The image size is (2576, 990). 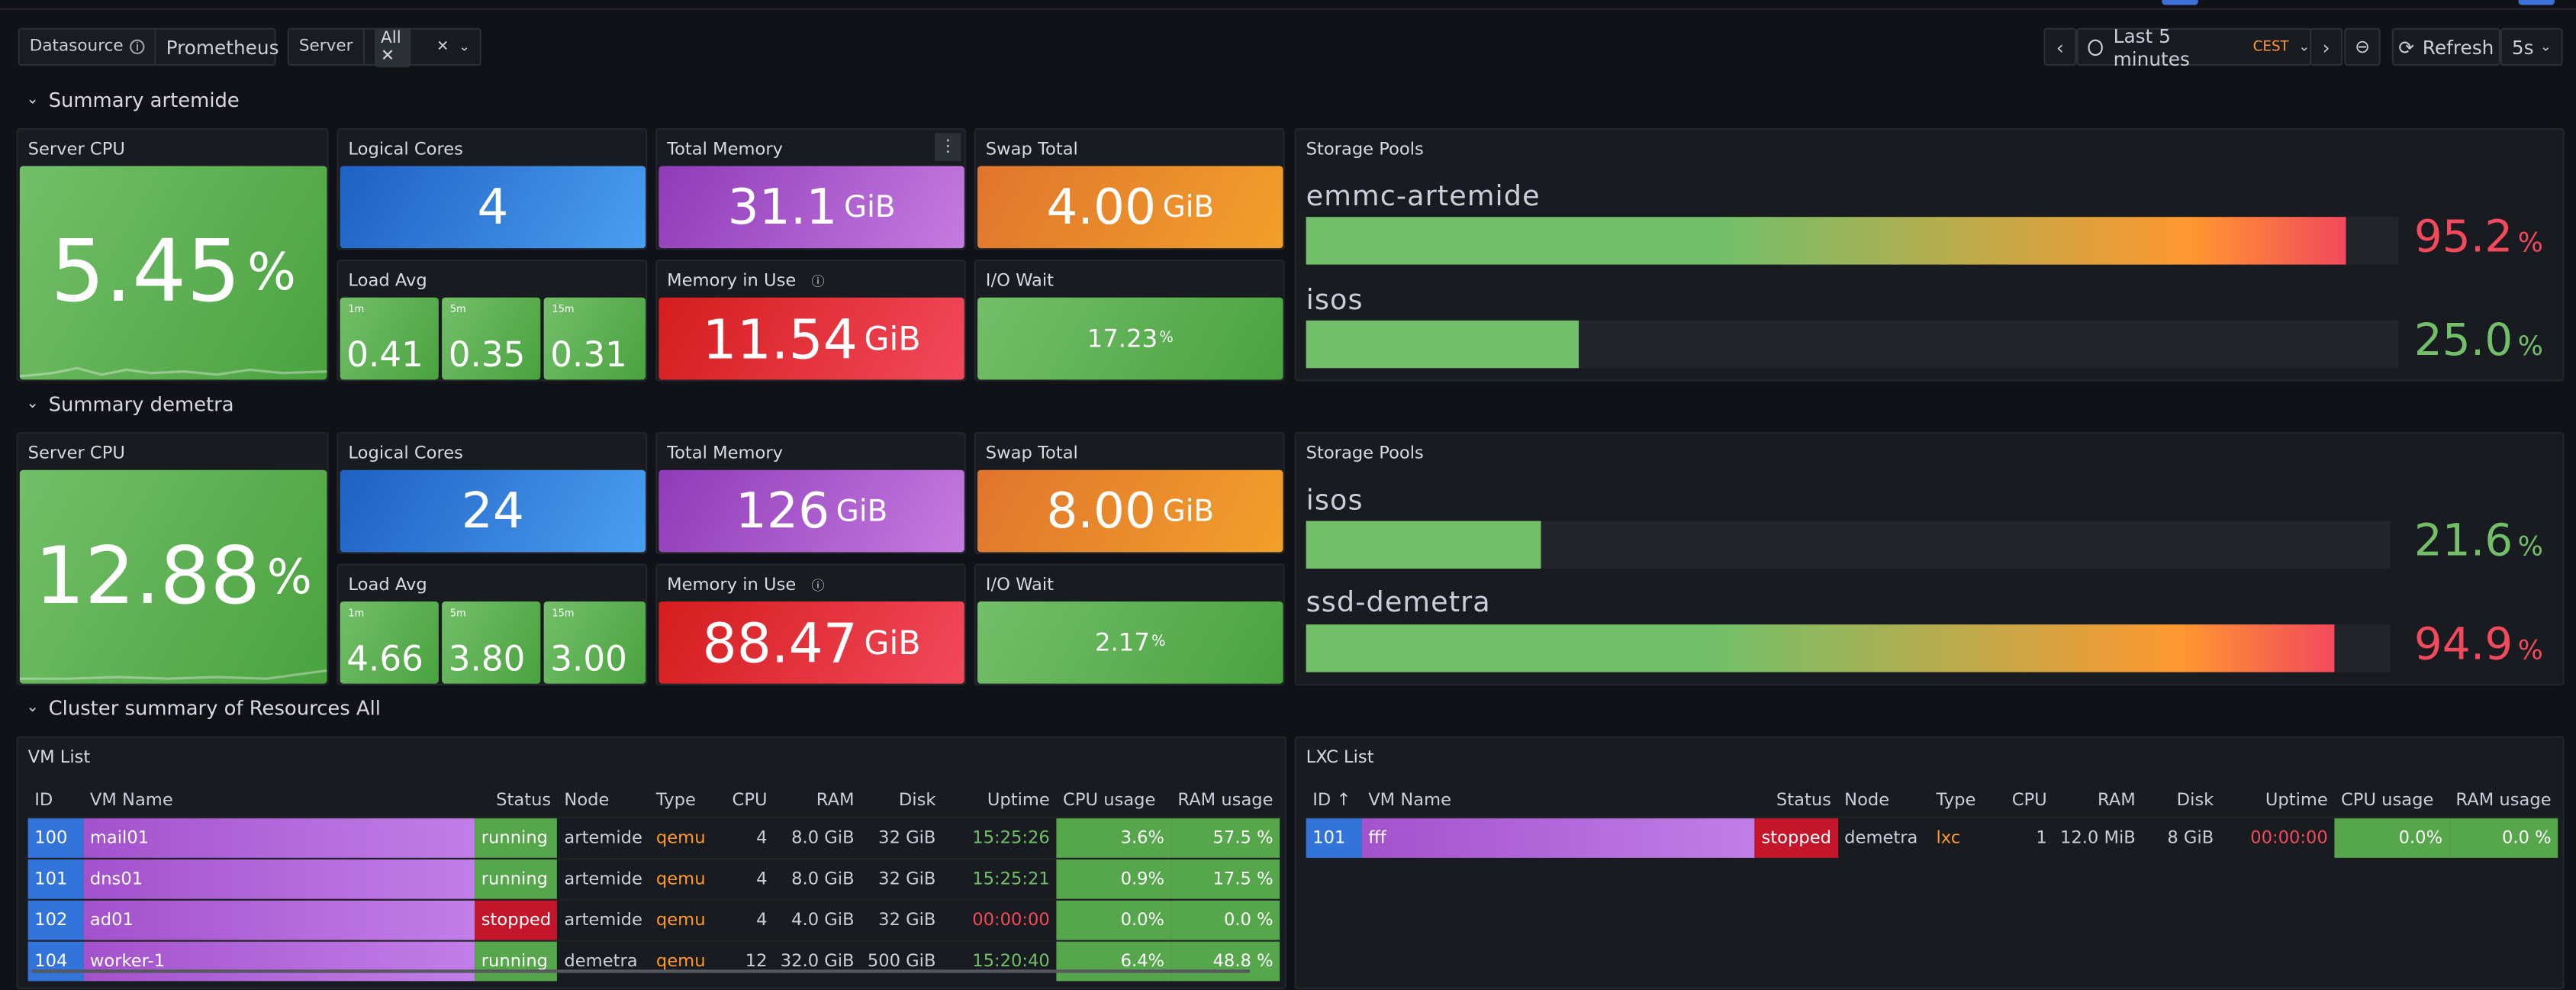 I want to click on load-label: 15m, so click(x=563, y=310).